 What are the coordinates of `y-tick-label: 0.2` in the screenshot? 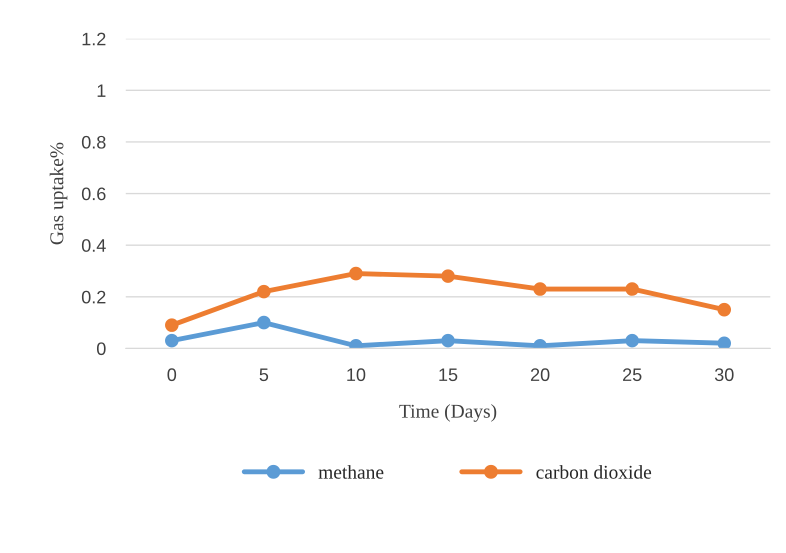 It's located at (94, 297).